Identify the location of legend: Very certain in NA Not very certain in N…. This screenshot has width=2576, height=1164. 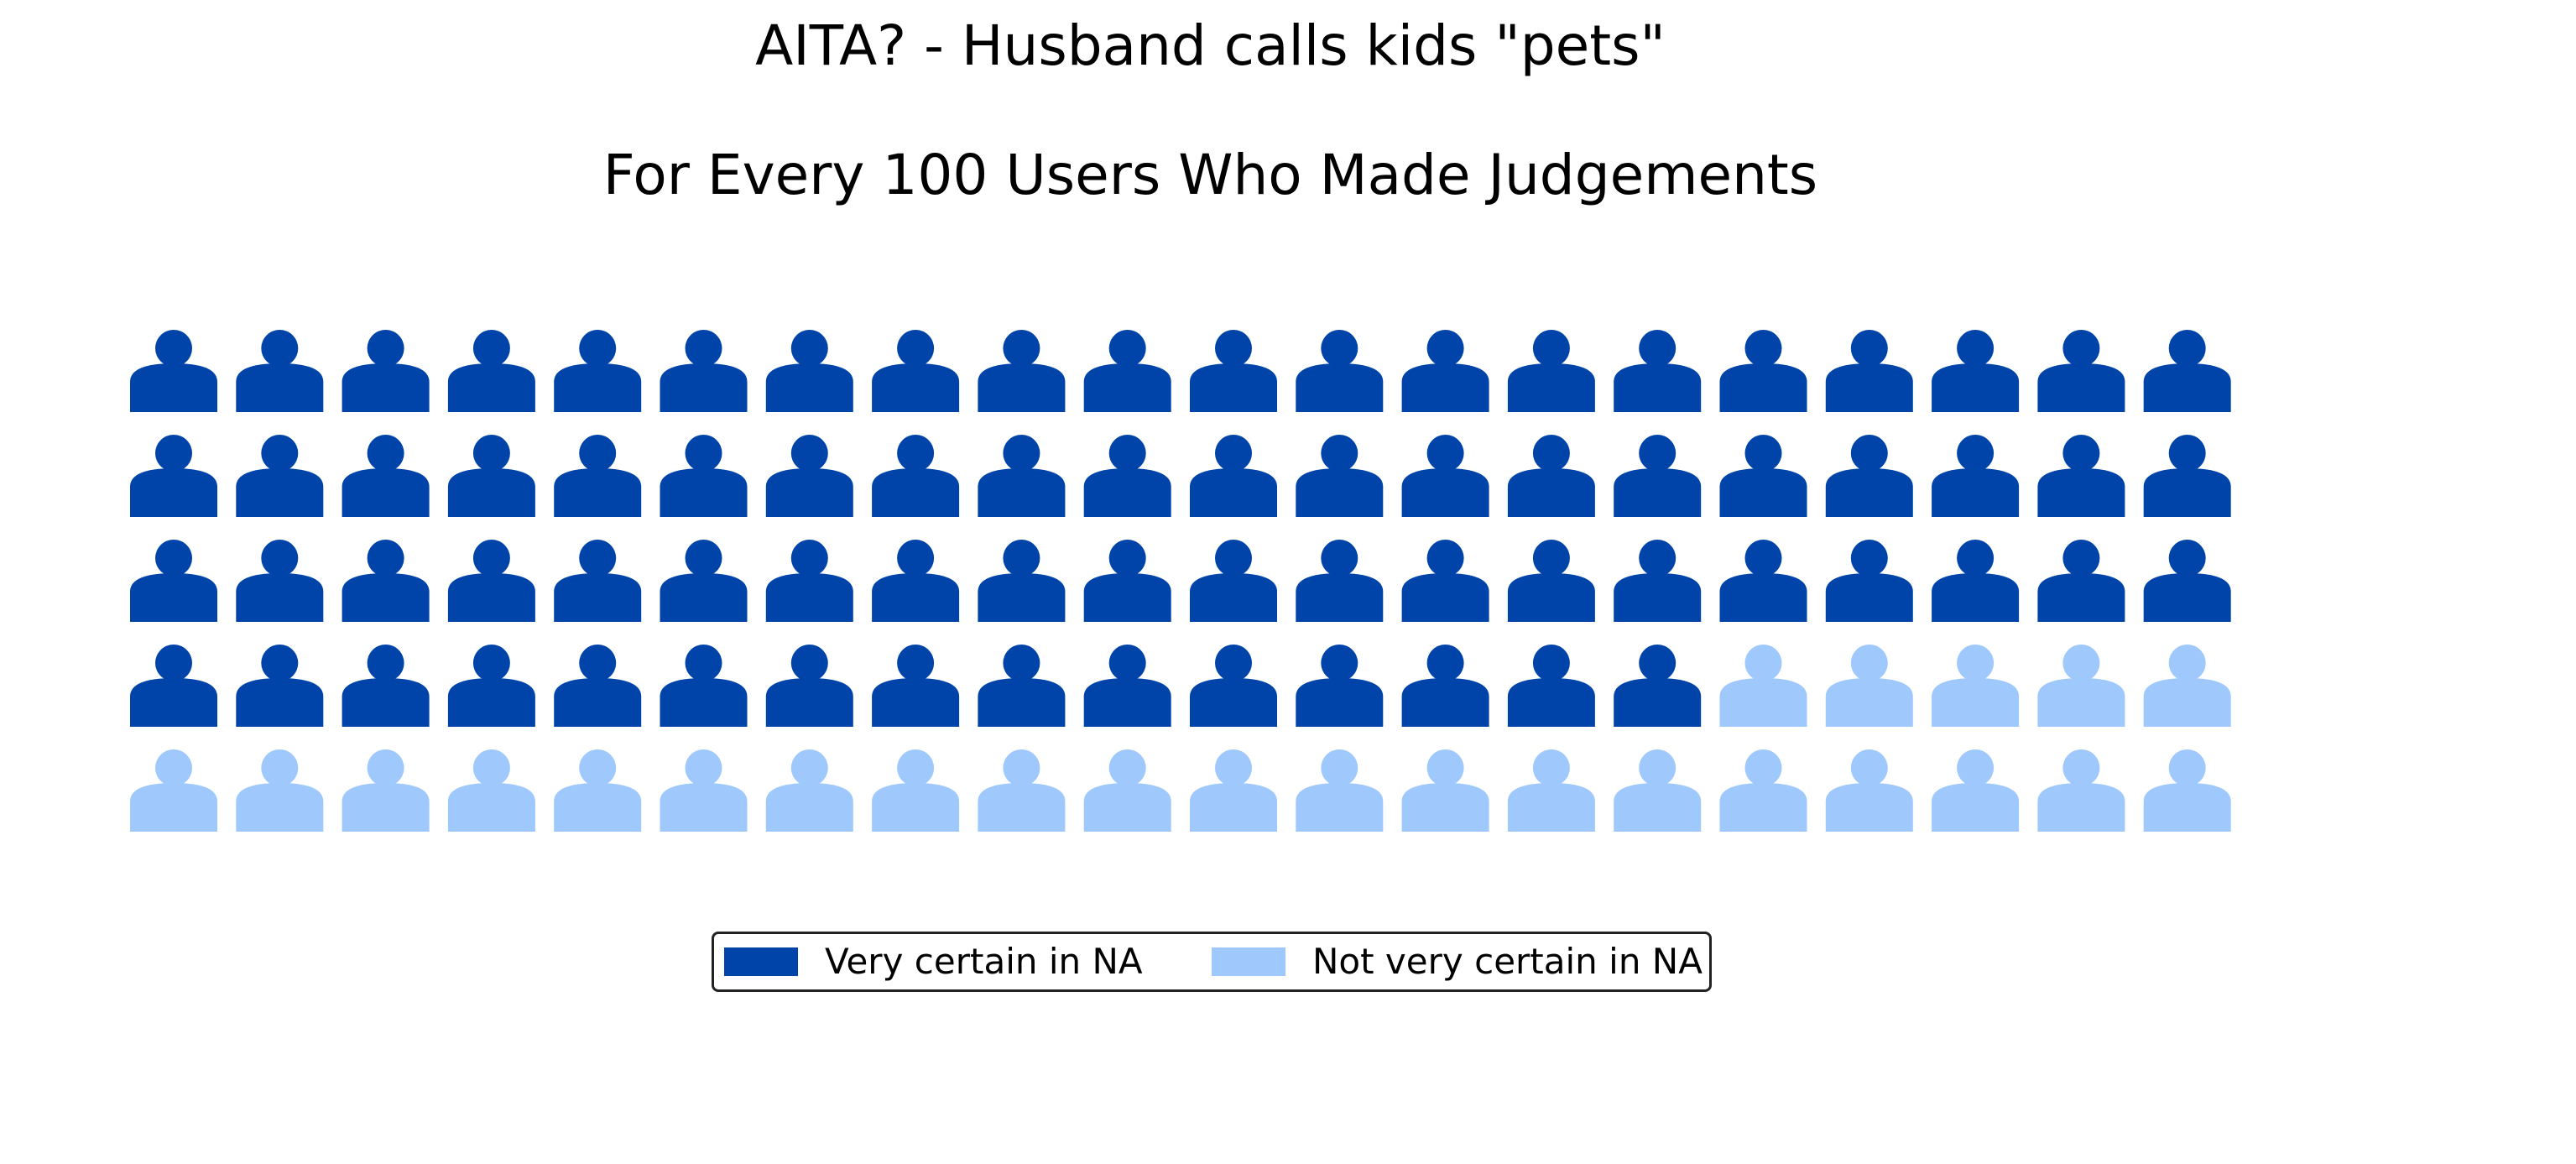
(1212, 962).